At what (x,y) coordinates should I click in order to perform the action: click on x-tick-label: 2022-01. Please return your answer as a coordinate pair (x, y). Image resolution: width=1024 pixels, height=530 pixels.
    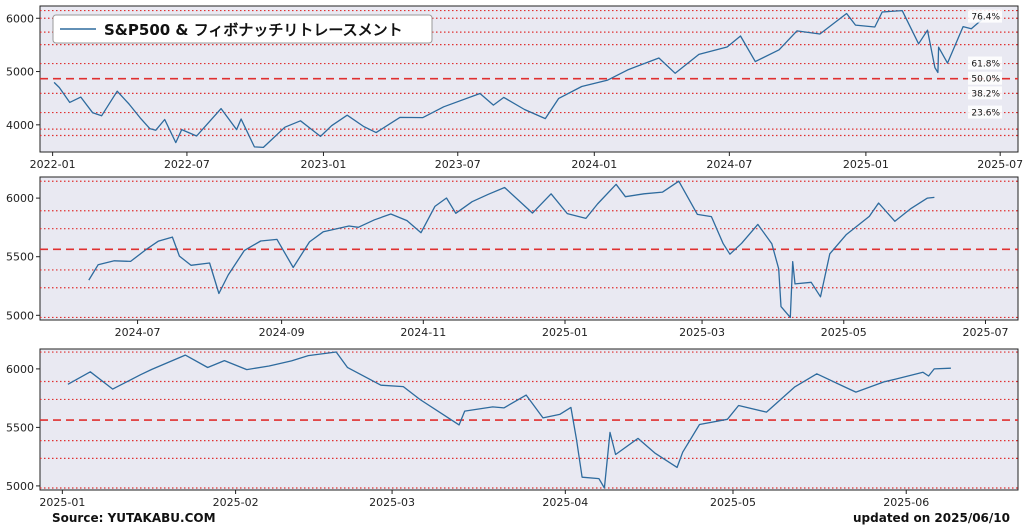
    Looking at the image, I should click on (53, 164).